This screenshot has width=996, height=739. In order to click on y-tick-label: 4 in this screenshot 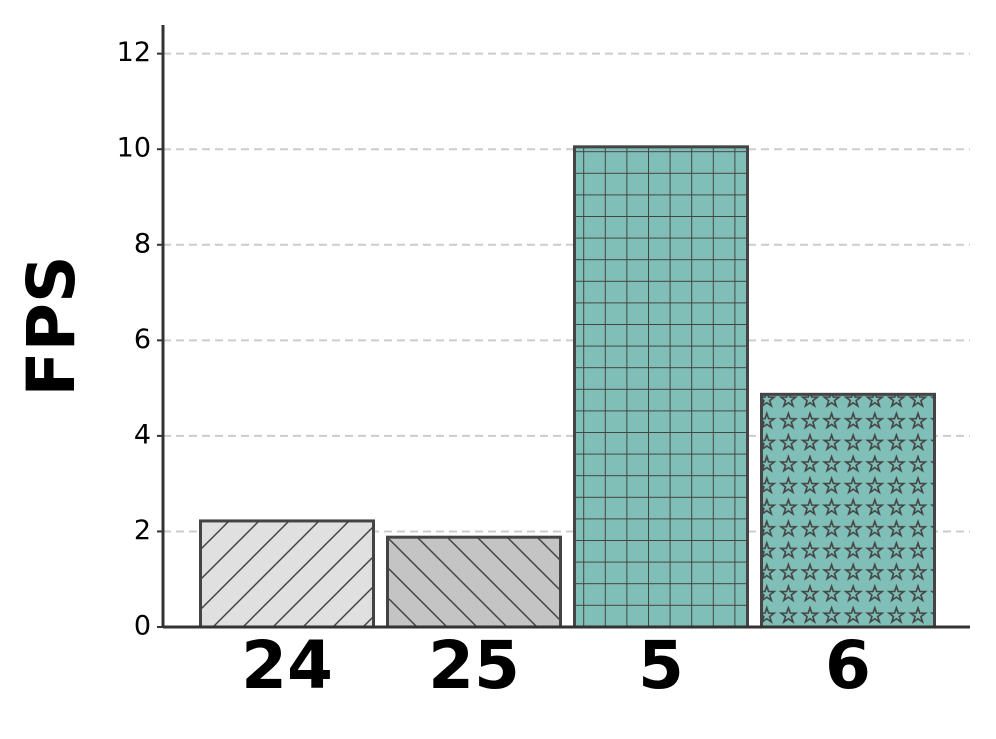, I will do `click(142, 434)`.